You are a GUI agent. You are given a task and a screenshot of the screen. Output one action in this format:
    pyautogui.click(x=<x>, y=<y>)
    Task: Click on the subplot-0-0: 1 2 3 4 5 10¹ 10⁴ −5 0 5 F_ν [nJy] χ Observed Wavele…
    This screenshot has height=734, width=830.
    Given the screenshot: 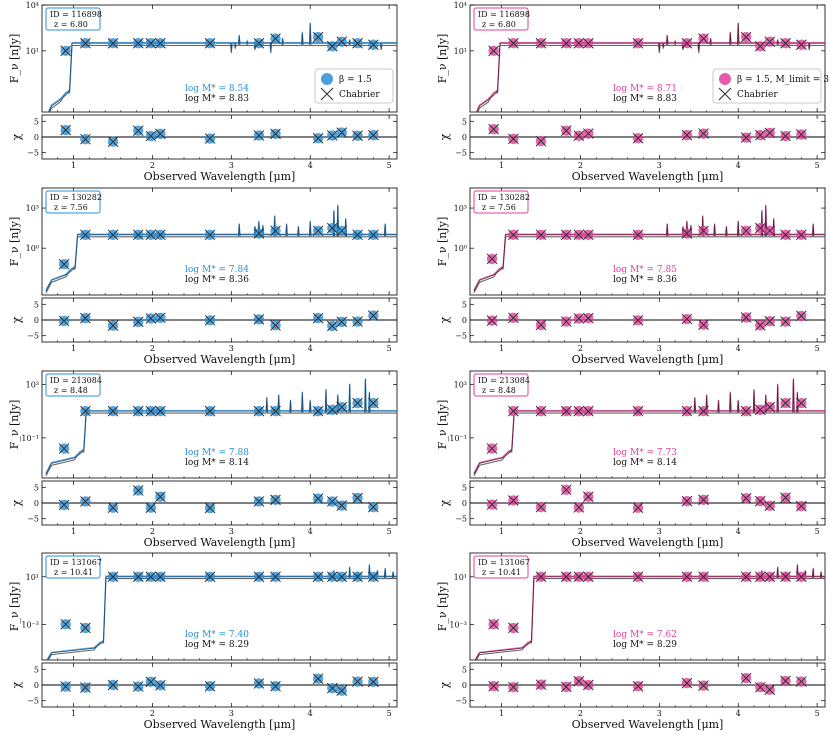 What is the action you would take?
    pyautogui.click(x=203, y=92)
    